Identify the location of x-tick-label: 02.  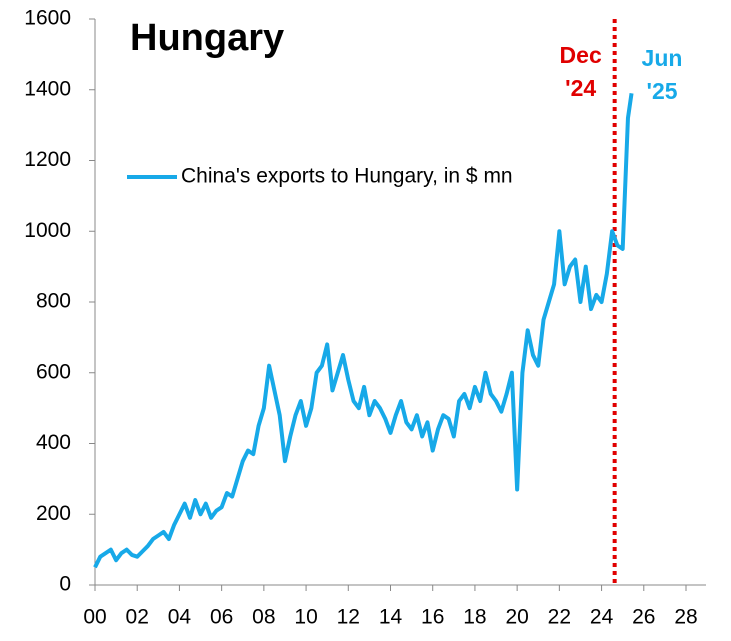
(137, 617).